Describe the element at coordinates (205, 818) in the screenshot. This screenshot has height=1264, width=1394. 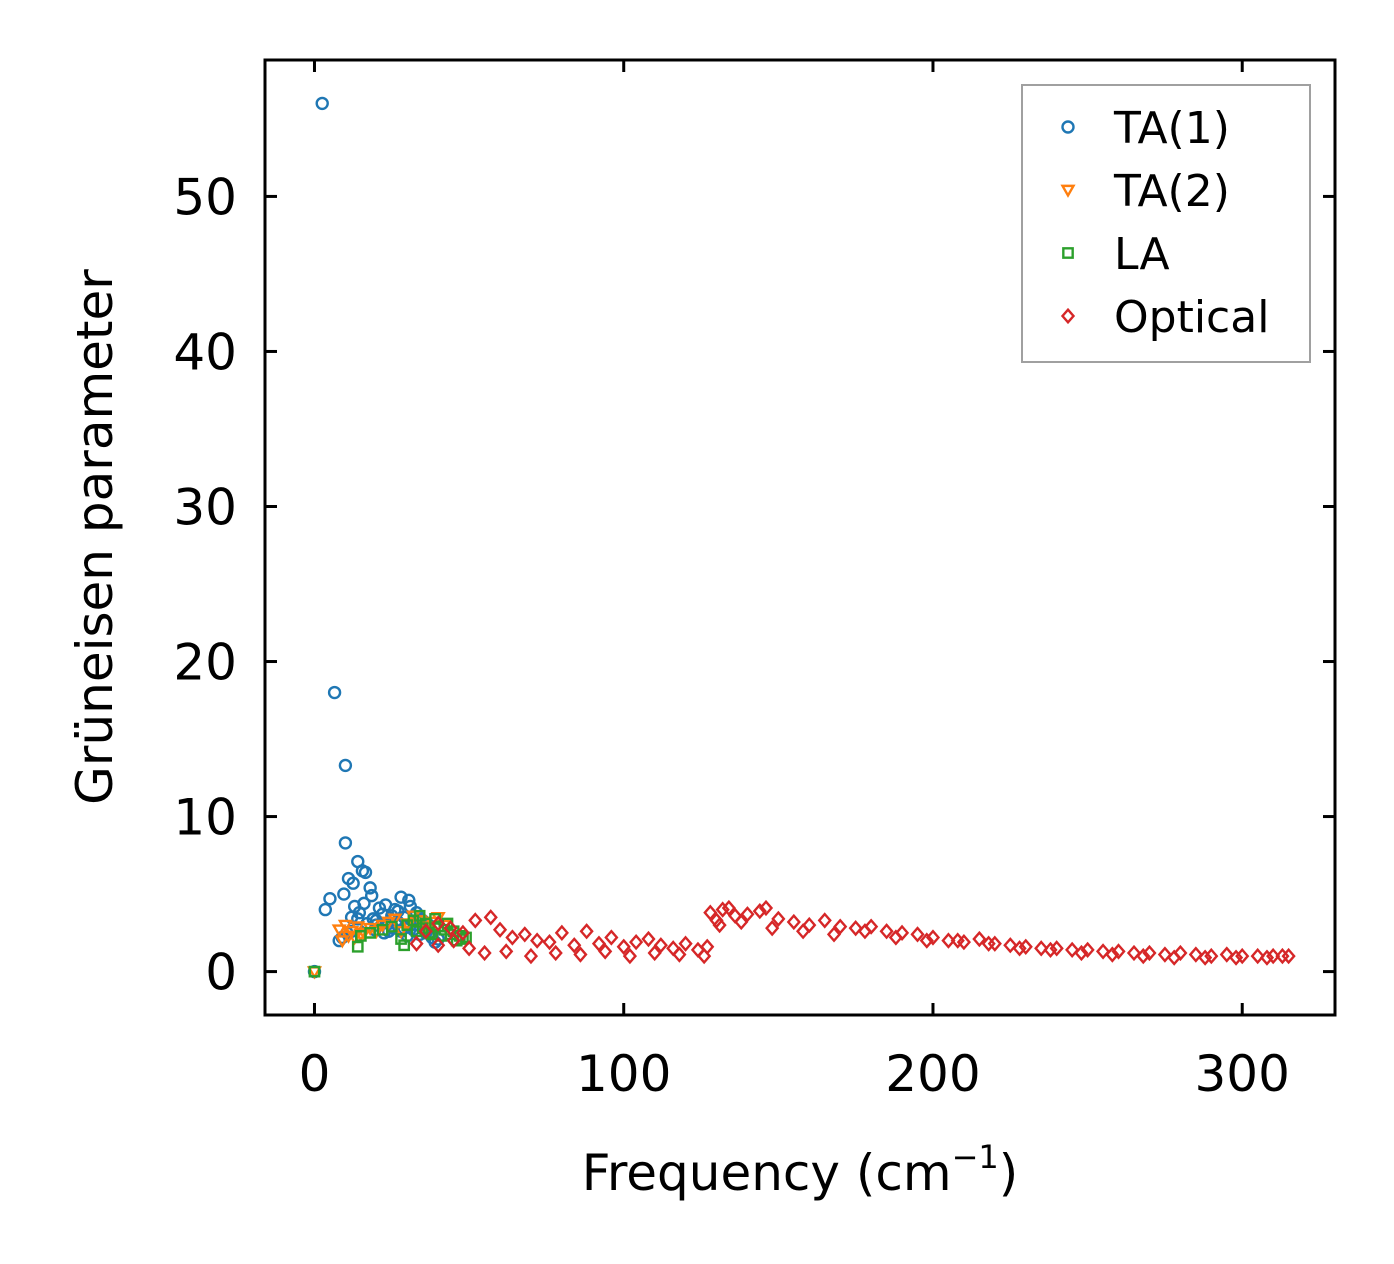
I see `y-tick-label: 10` at that location.